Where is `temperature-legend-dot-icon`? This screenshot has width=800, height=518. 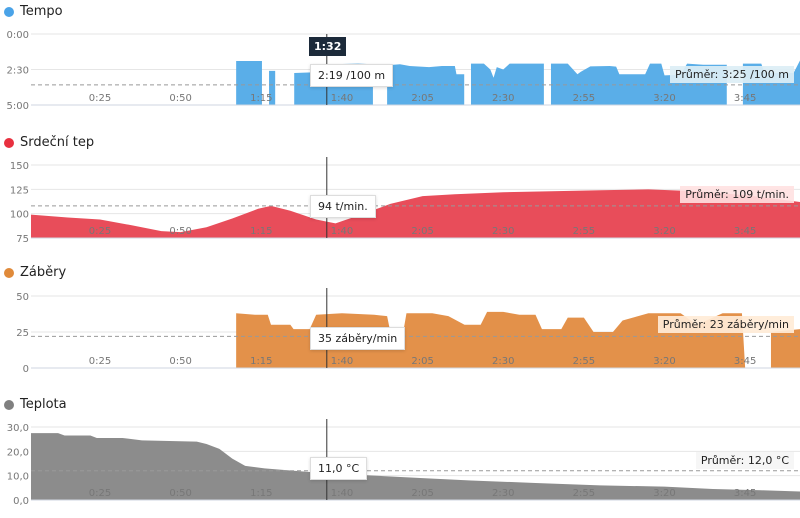
temperature-legend-dot-icon is located at coordinates (9, 404).